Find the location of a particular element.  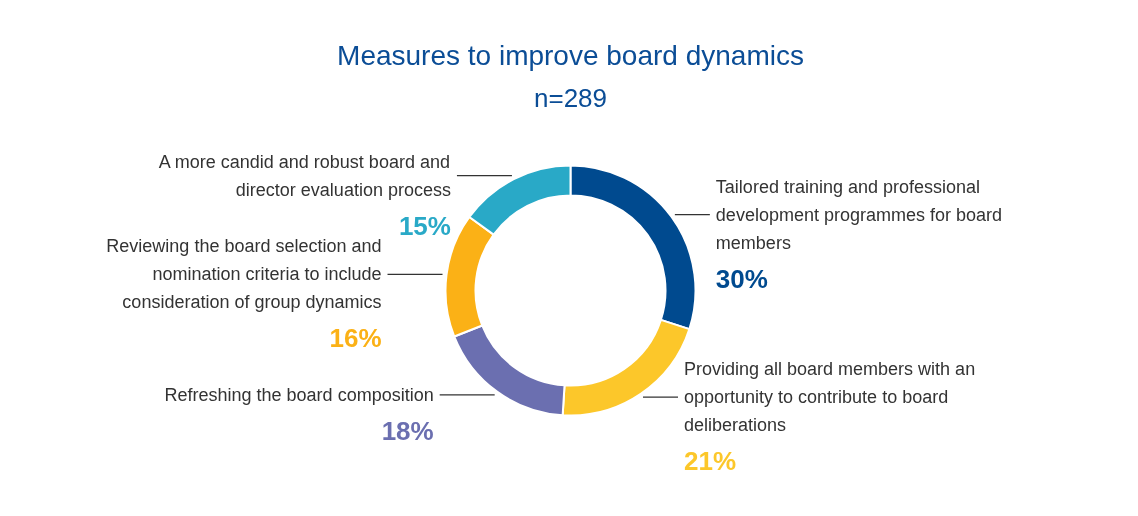

data-label: 21% is located at coordinates (710, 461).